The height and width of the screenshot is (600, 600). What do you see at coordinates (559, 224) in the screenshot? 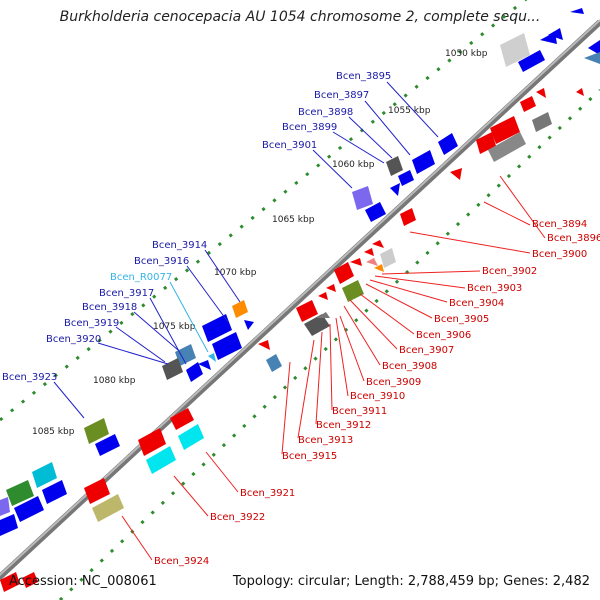
I see `gene-label: Bcen_3894` at bounding box center [559, 224].